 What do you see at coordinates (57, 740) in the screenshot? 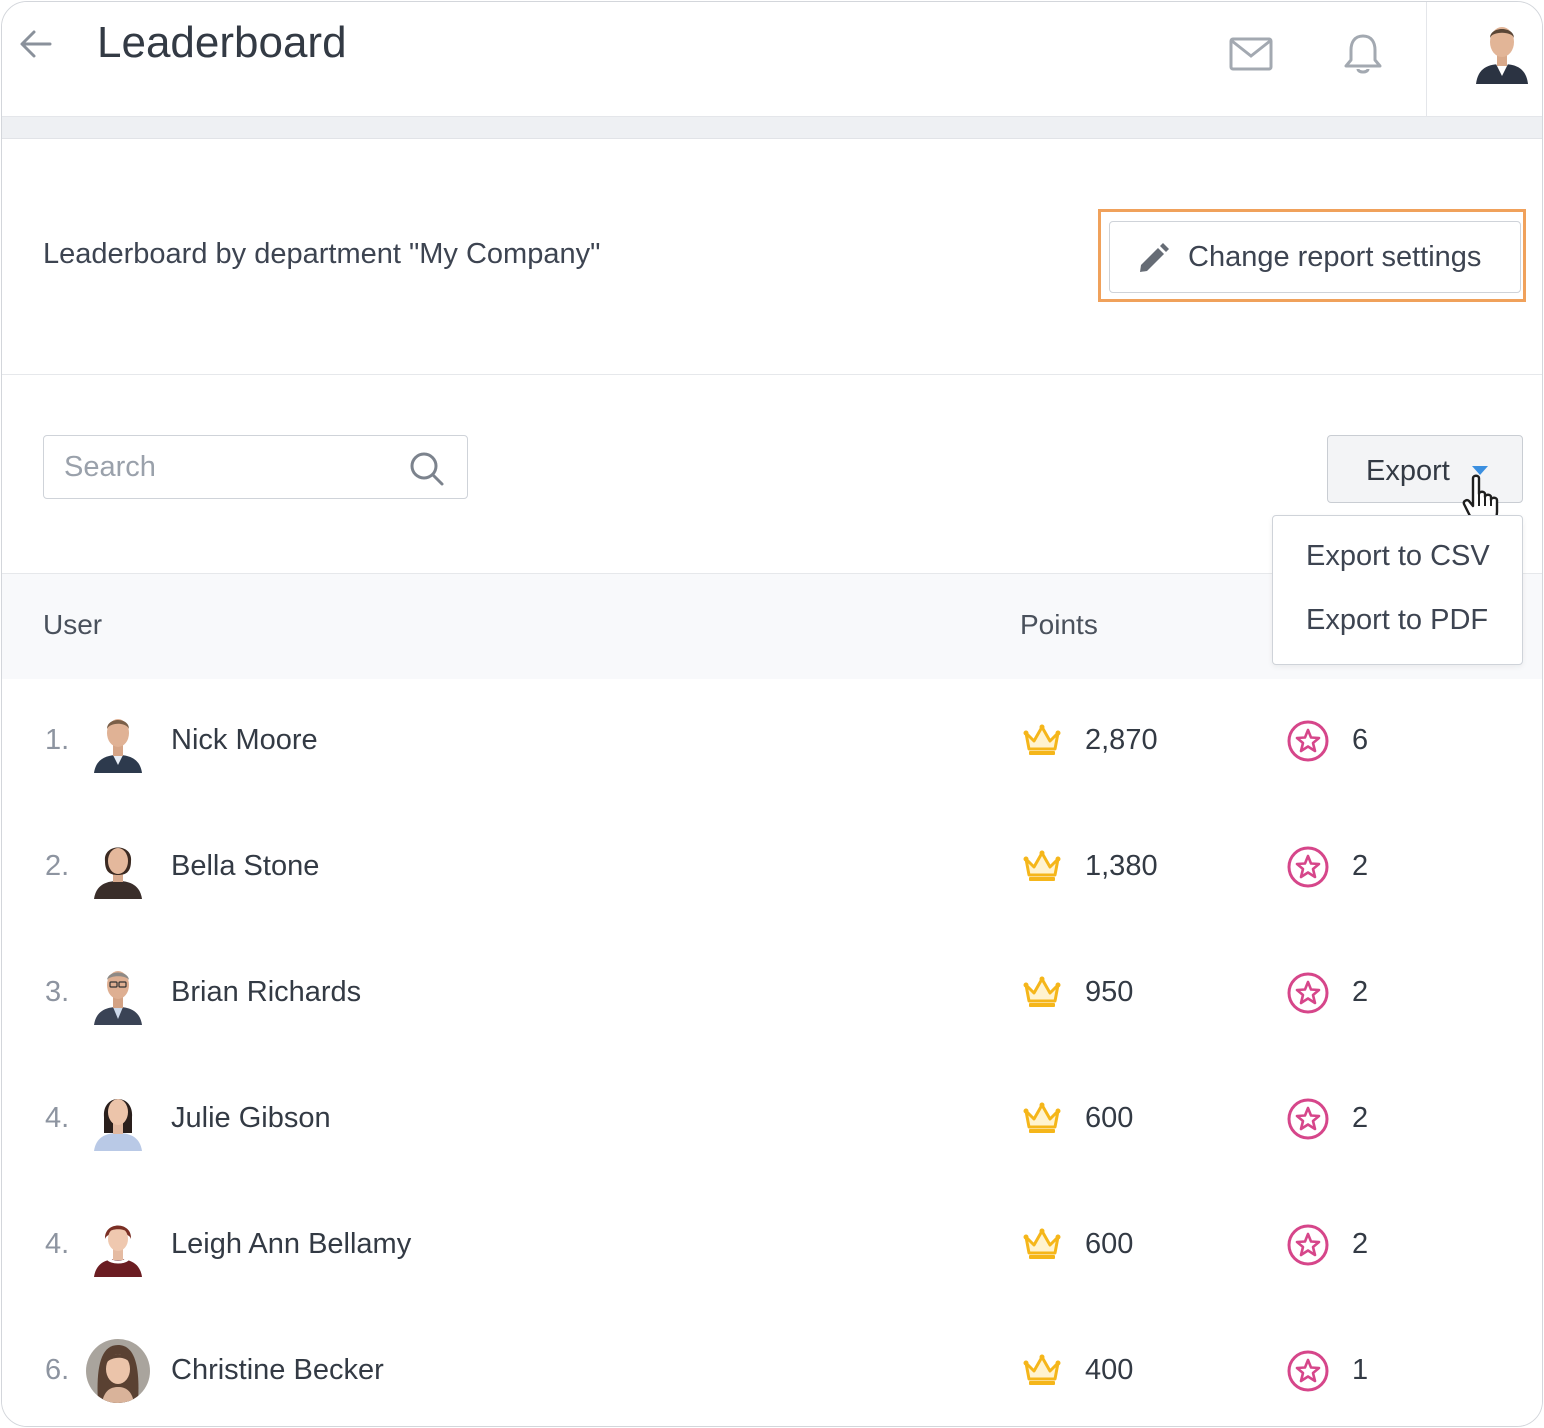
I see `rank: 1.` at bounding box center [57, 740].